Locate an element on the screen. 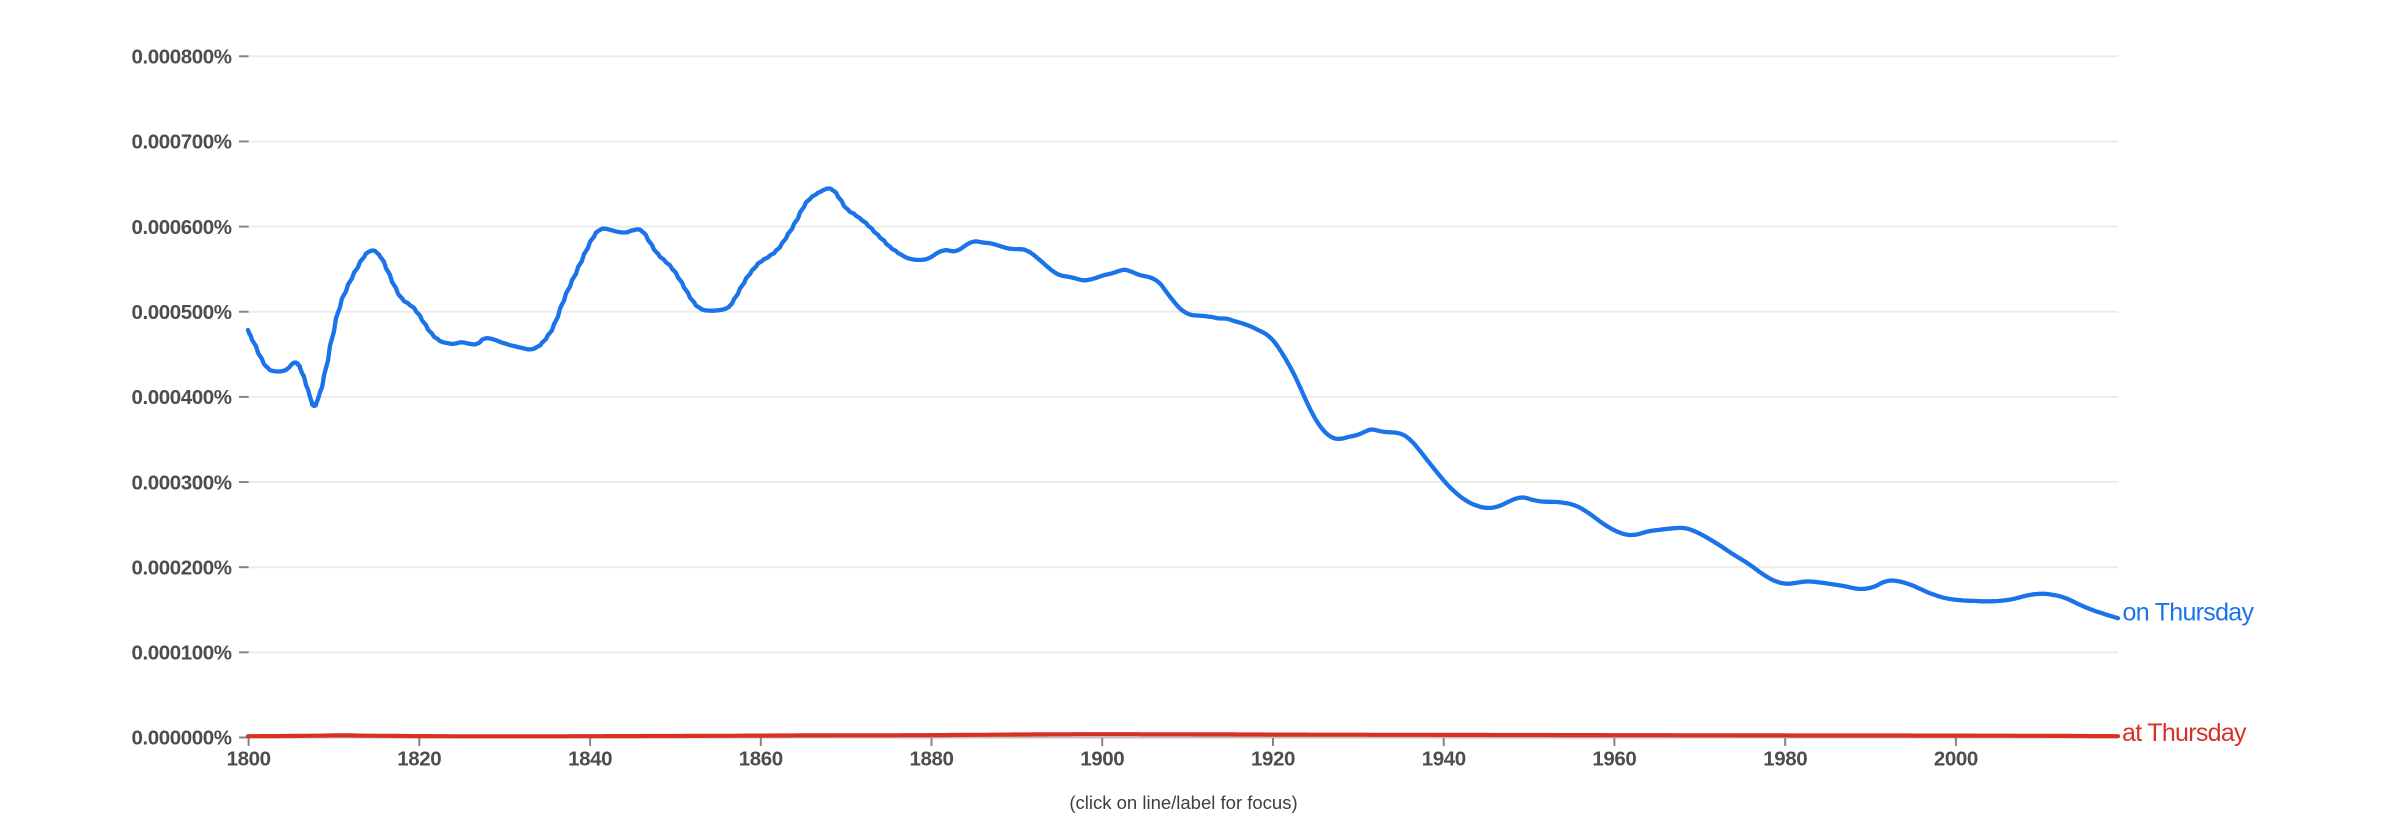  svg-text: 0.000200% is located at coordinates (181, 567).